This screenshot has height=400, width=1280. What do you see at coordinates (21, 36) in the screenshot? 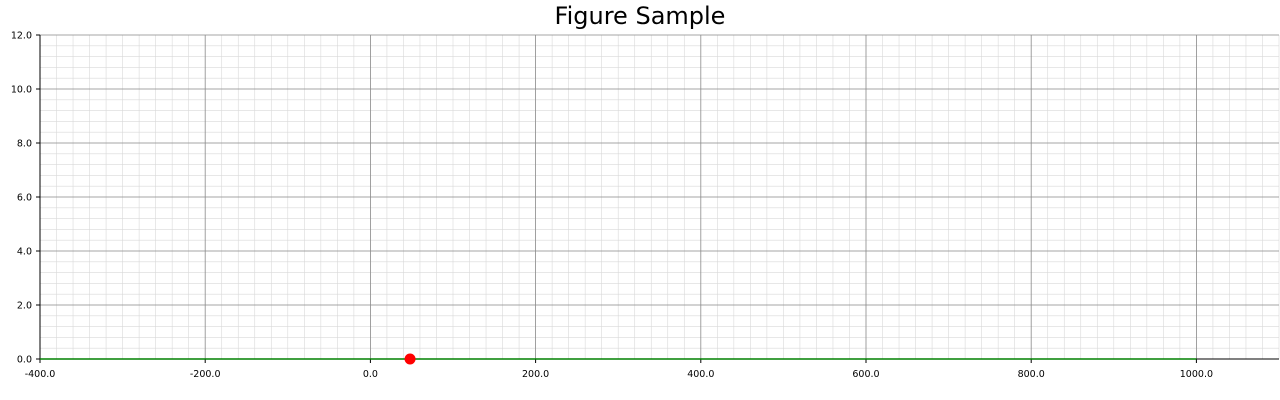
I see `y-tick-label: 12.0` at bounding box center [21, 36].